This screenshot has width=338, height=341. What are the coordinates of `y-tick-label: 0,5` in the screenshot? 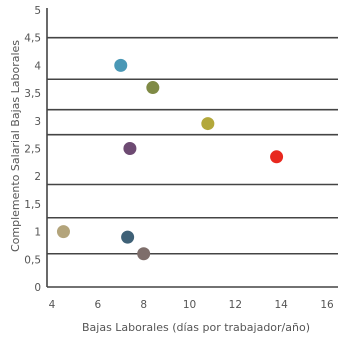 It's located at (32, 260).